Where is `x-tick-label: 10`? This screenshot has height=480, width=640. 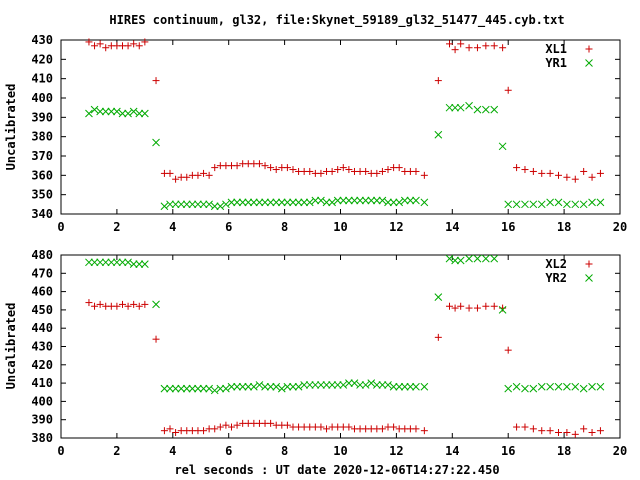
x-tick-label: 10 is located at coordinates (340, 227).